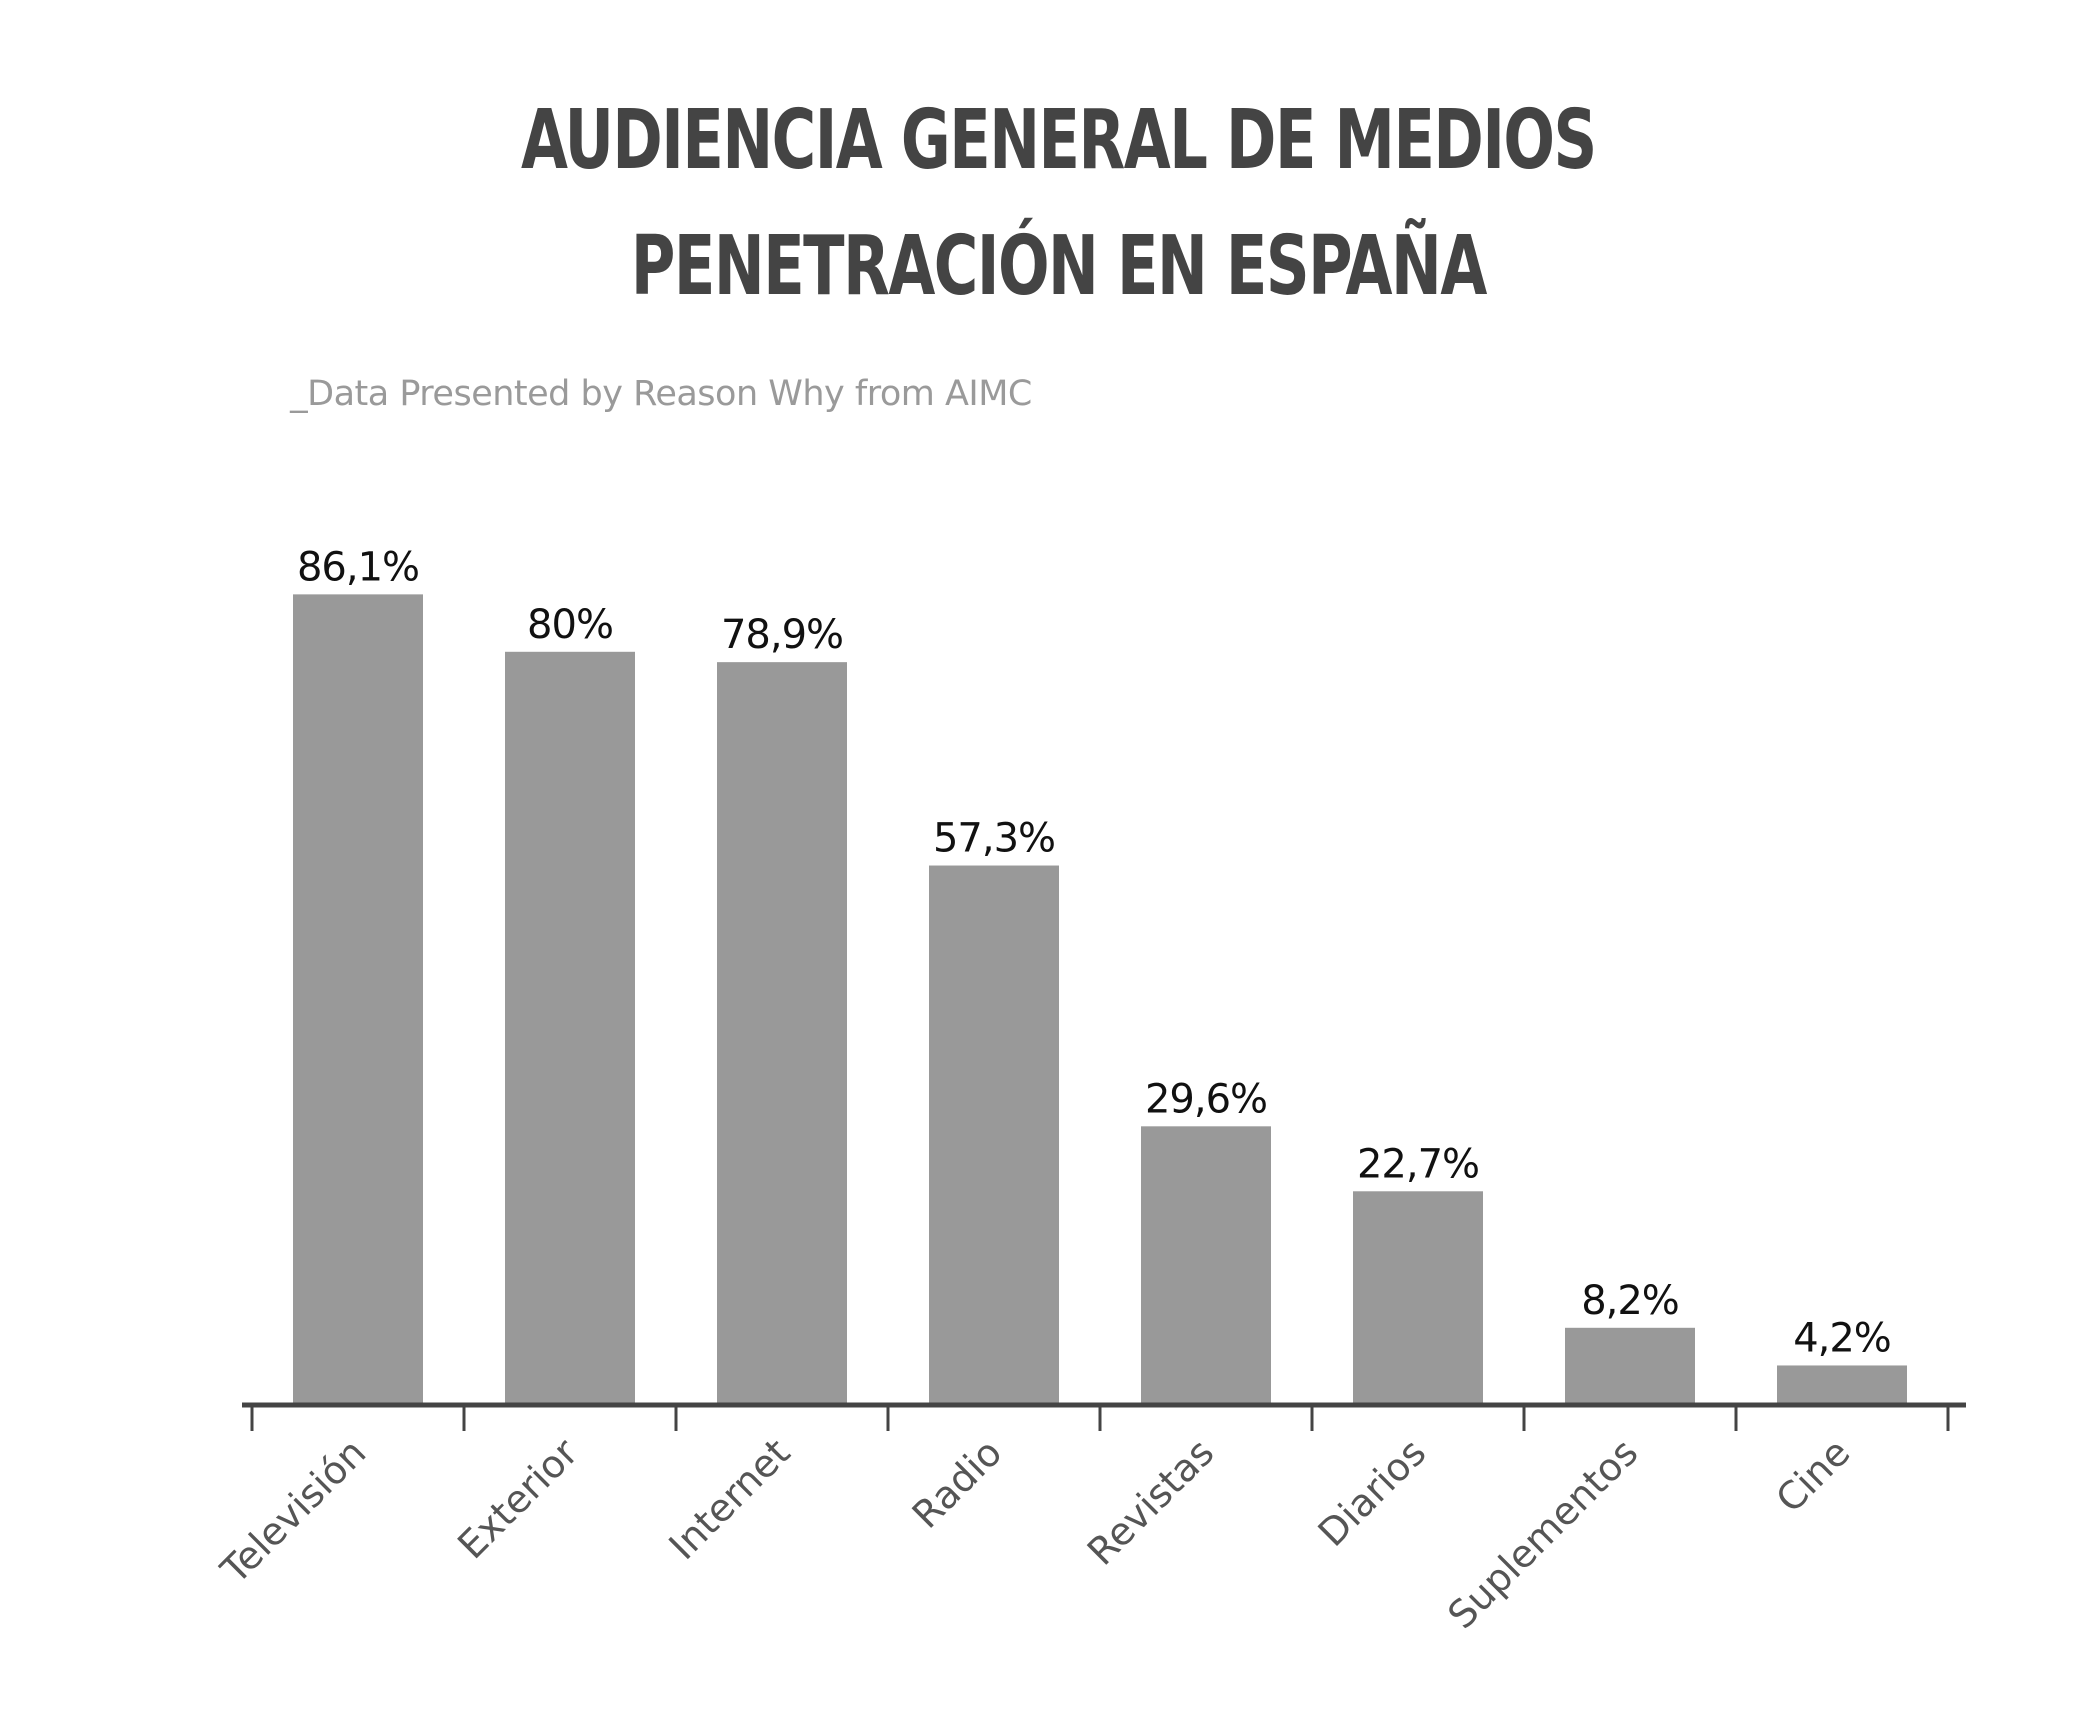  Describe the element at coordinates (570, 1028) in the screenshot. I see `bar-exterior` at that location.